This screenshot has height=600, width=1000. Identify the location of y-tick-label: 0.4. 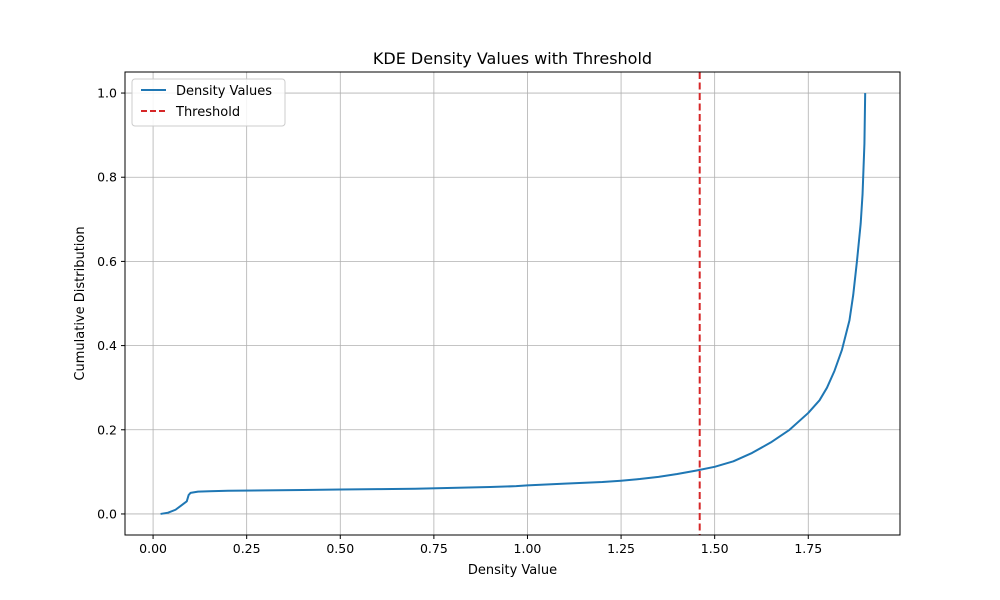
(107, 345).